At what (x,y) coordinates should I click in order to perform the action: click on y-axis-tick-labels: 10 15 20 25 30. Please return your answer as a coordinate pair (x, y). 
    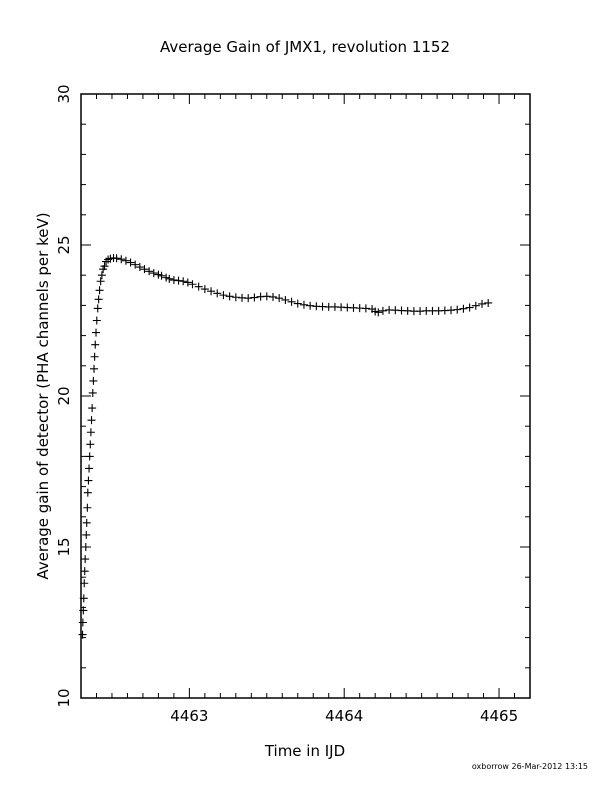
    Looking at the image, I should click on (64, 395).